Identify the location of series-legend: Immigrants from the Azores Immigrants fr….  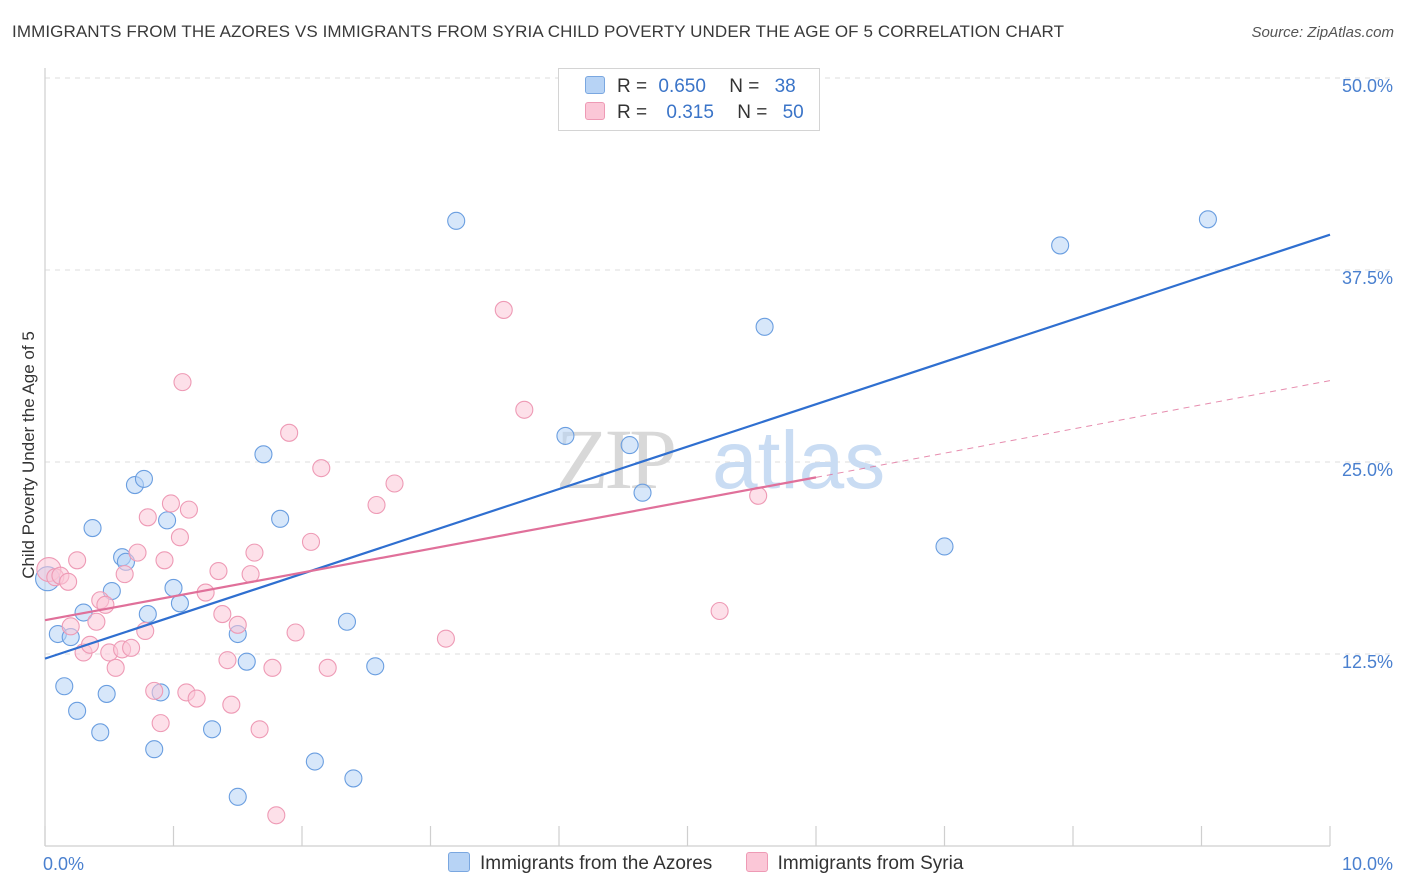
(719, 863).